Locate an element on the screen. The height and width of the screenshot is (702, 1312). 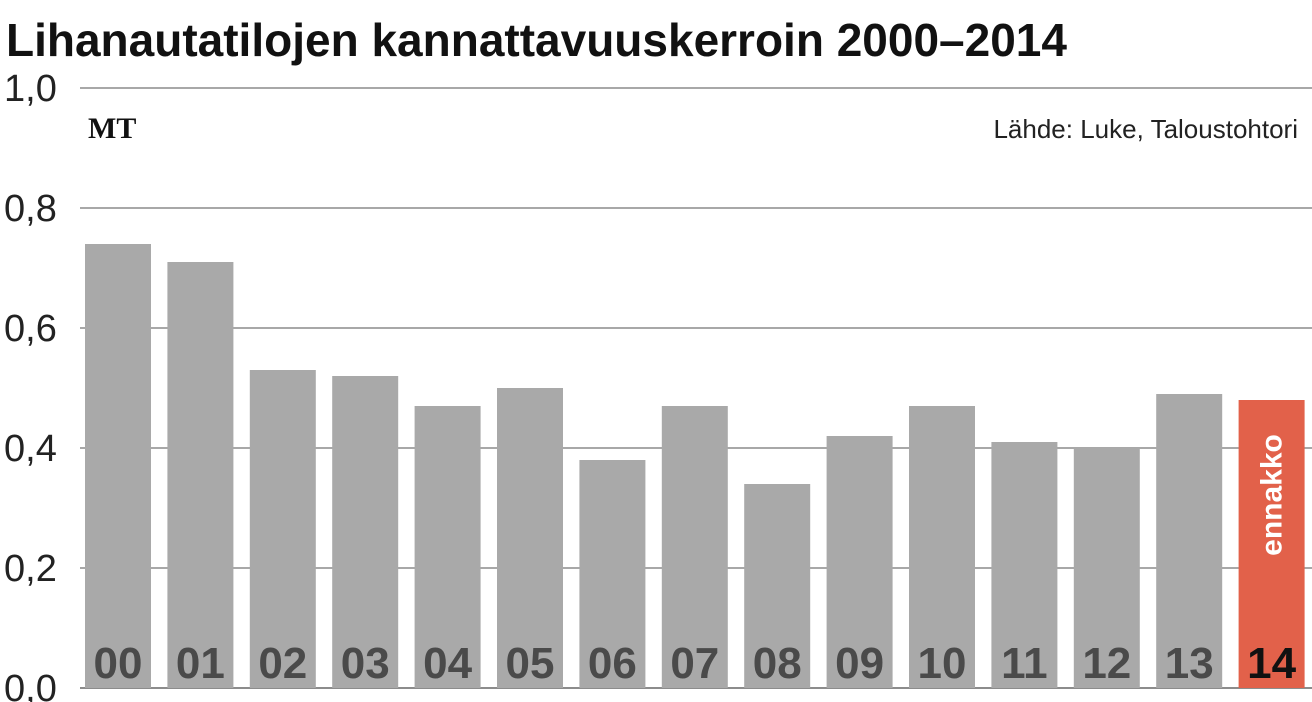
forecast-annotation: ennakko is located at coordinates (1272, 495).